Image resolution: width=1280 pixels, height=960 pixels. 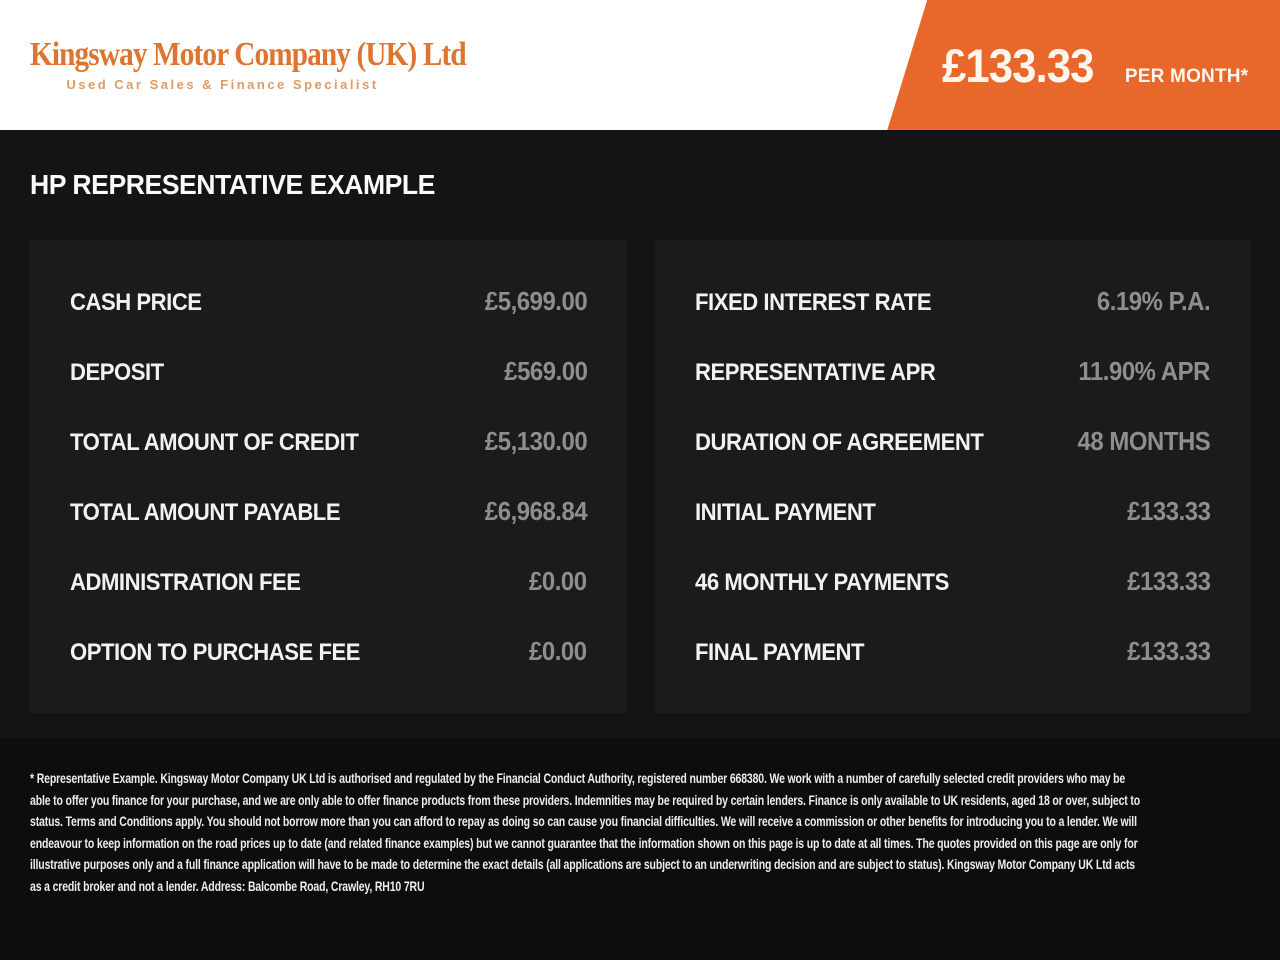 I want to click on row-label: TOTAL AMOUNT OF CREDIT, so click(x=214, y=442).